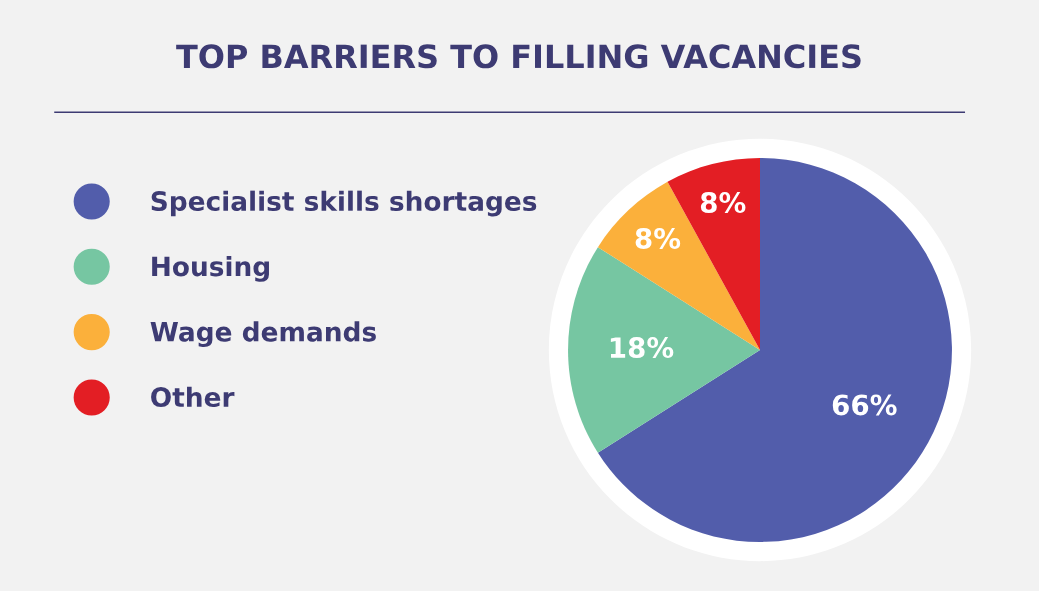 The image size is (1039, 591). I want to click on data-label: 18%, so click(642, 348).